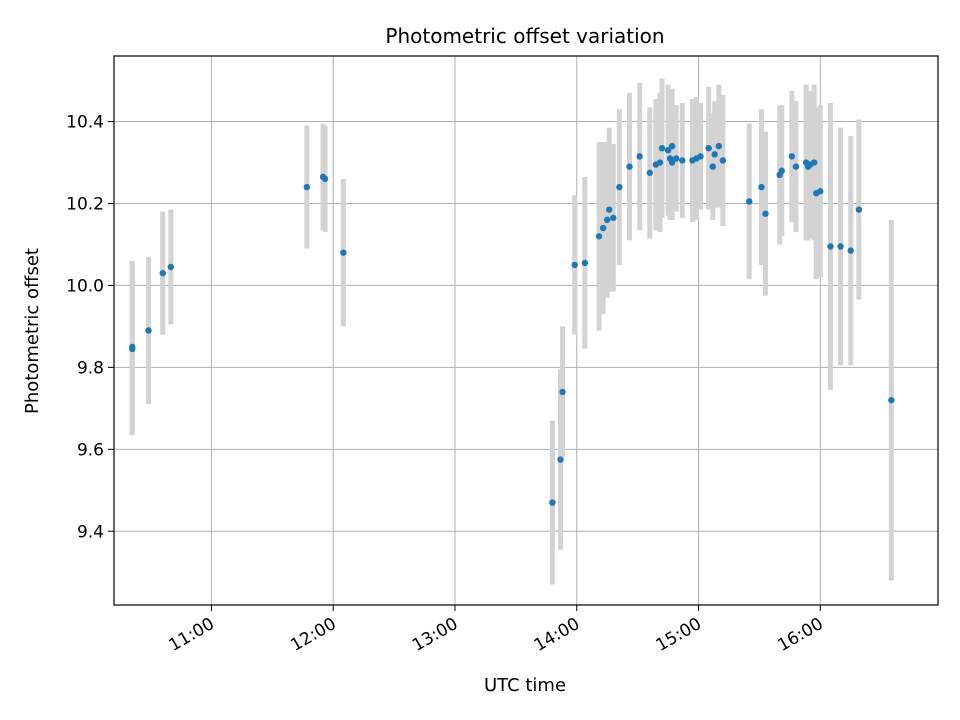  I want to click on y-axis-ticks: 9.4 9.6 9.8 10.0 10.2 10.4, so click(90, 327).